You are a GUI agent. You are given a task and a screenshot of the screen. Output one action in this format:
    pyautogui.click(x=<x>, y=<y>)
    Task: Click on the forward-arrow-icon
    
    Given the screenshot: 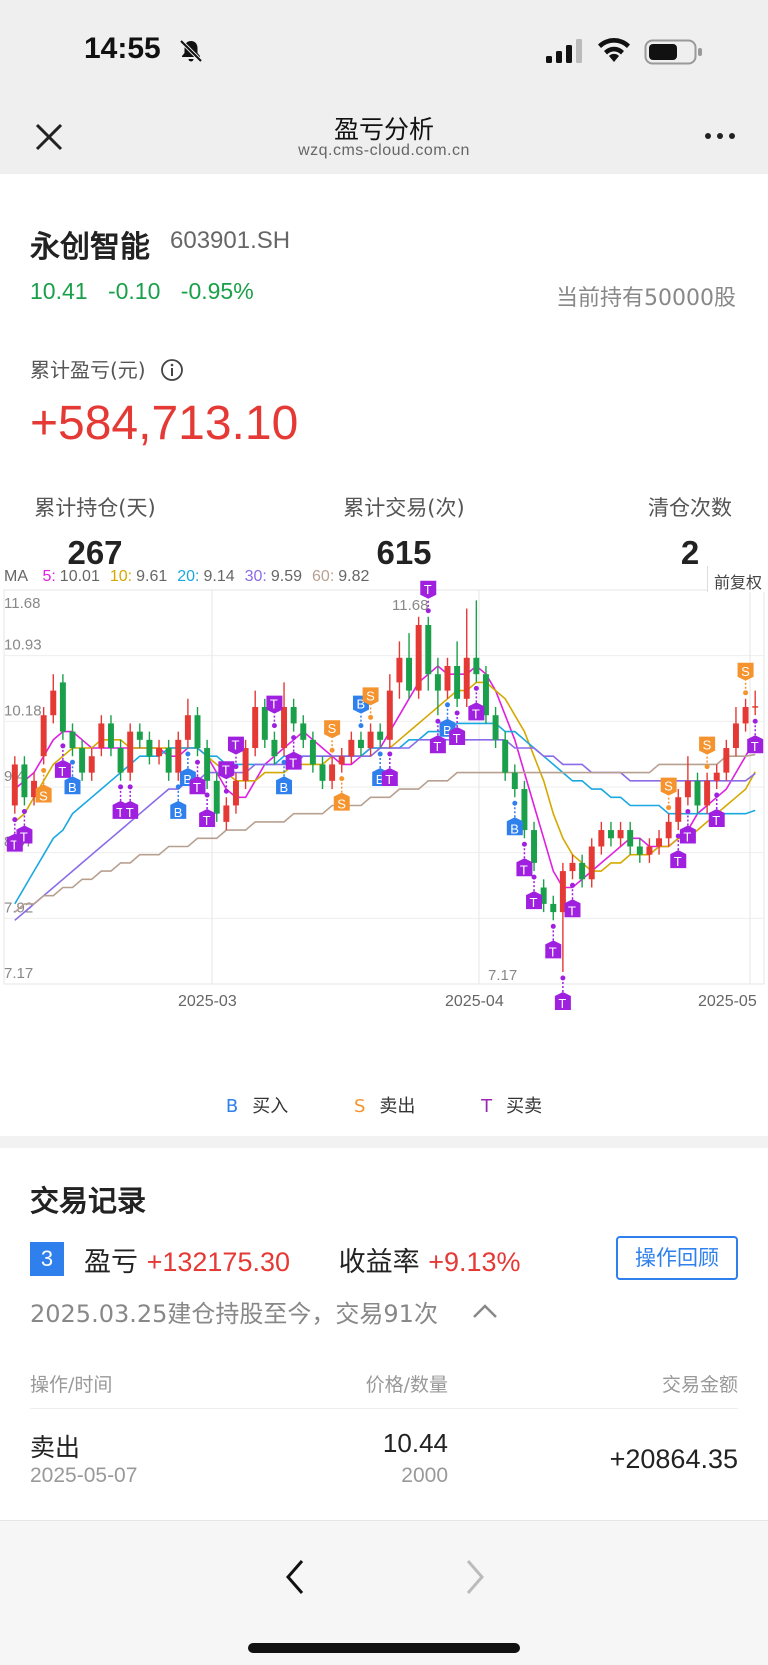 What is the action you would take?
    pyautogui.click(x=475, y=1577)
    